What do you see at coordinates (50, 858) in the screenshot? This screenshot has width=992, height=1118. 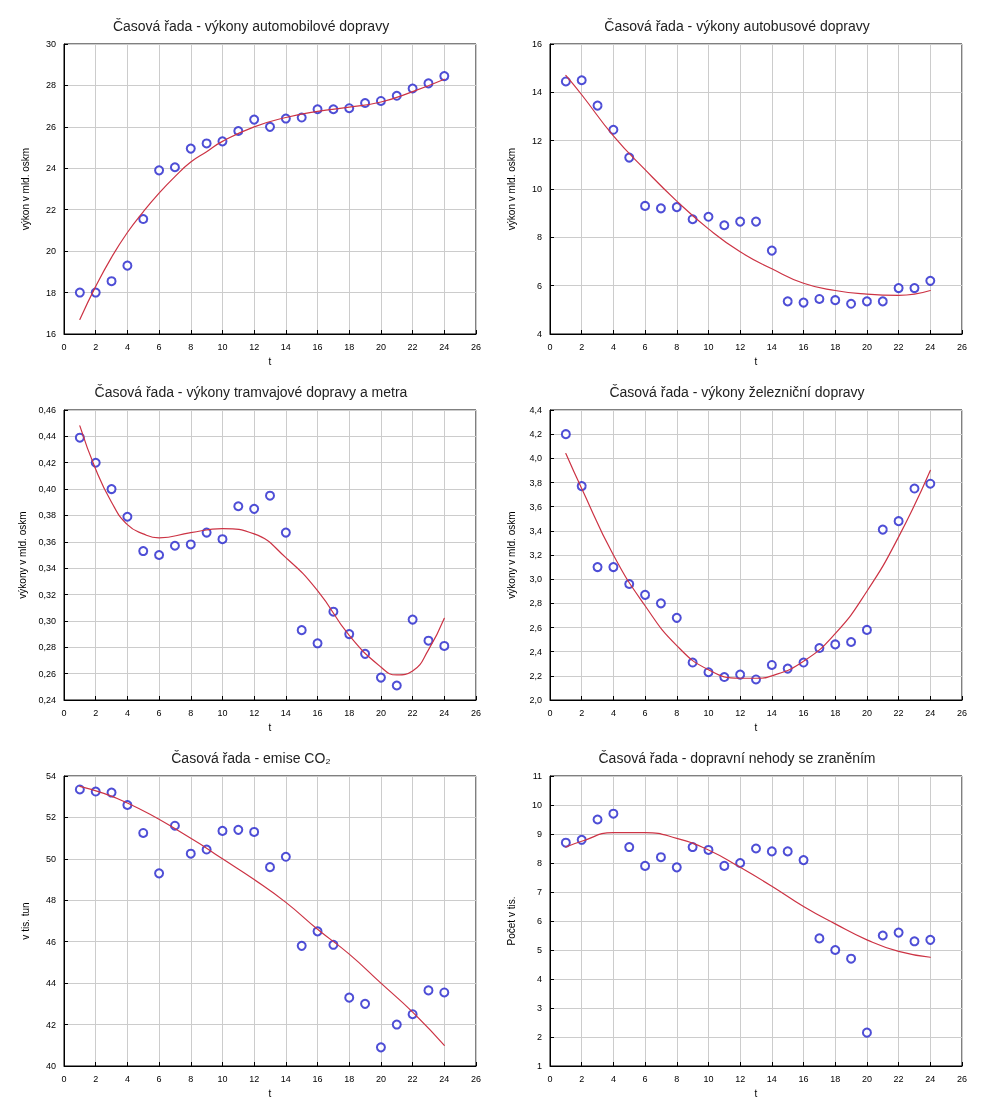 I see `y-tick-label: 50` at bounding box center [50, 858].